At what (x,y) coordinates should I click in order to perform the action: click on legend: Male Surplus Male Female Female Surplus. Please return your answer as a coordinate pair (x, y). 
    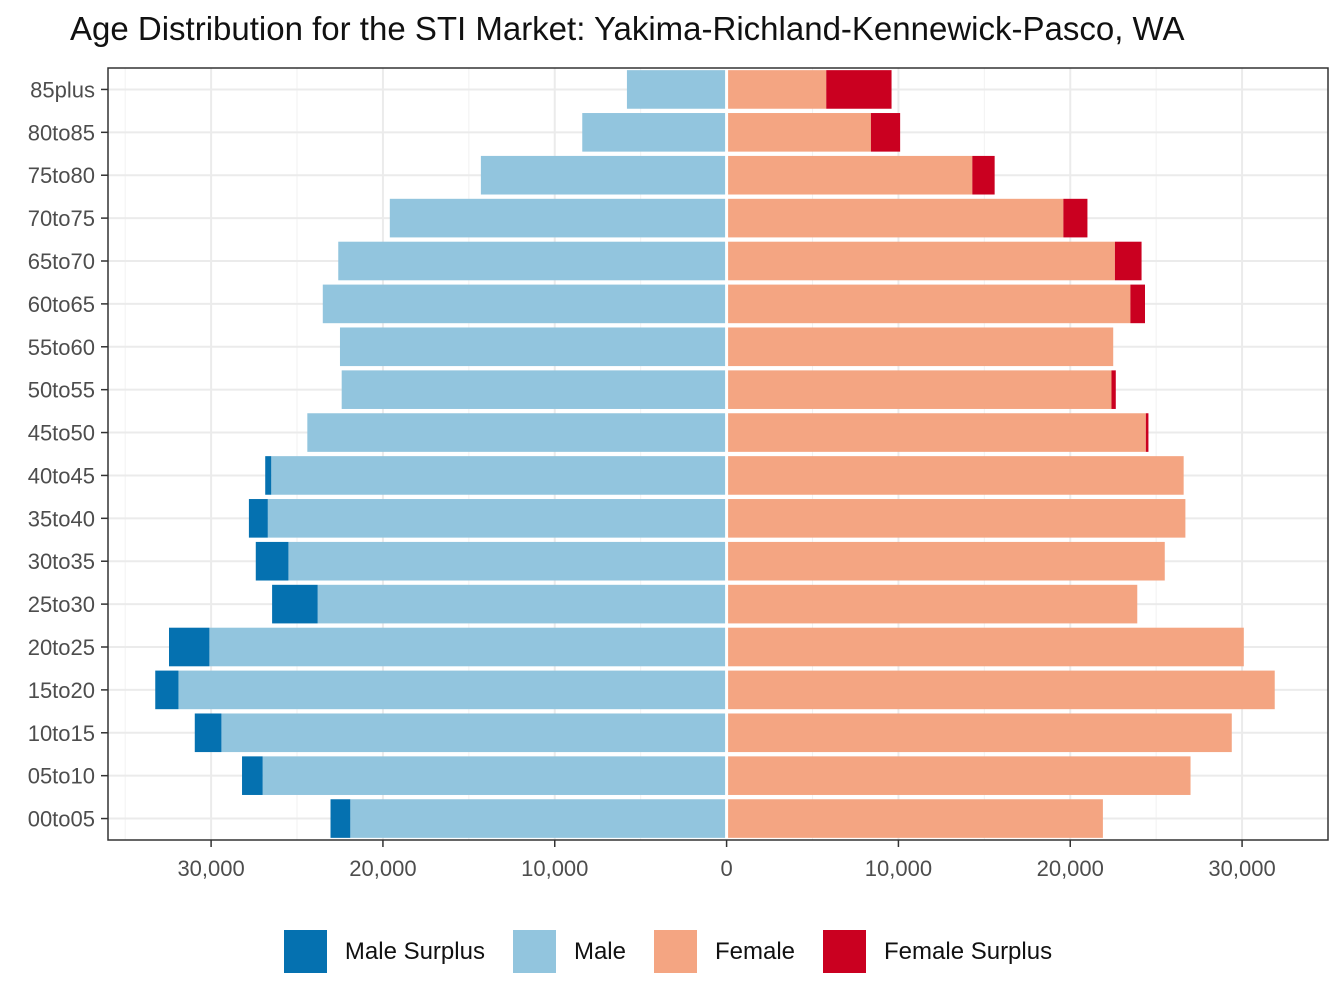
    Looking at the image, I should click on (672, 951).